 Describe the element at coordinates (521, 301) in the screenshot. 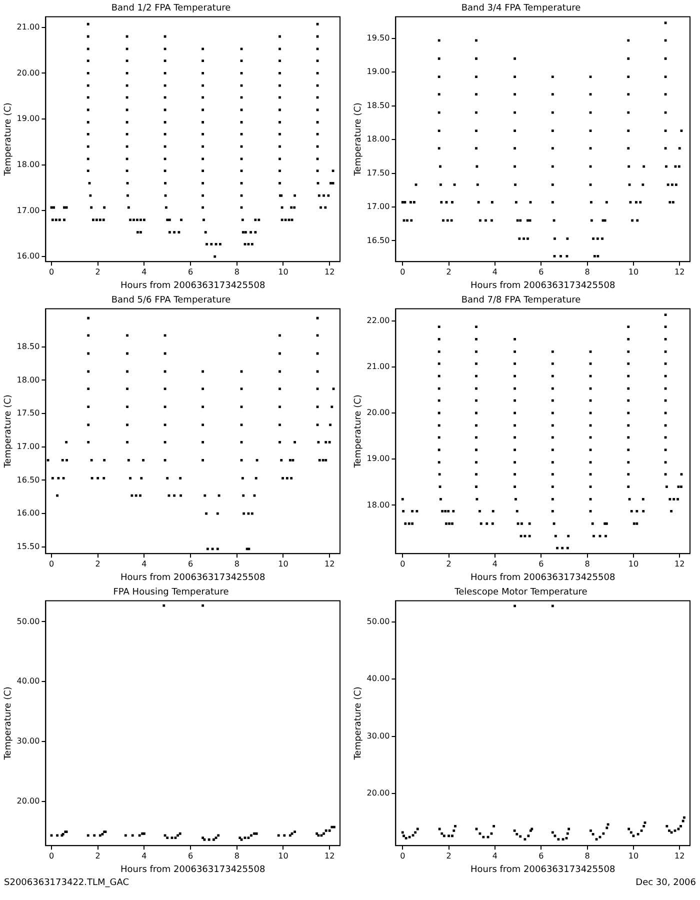

I see `chart-title: Band 7/8 FPA Temperature` at that location.